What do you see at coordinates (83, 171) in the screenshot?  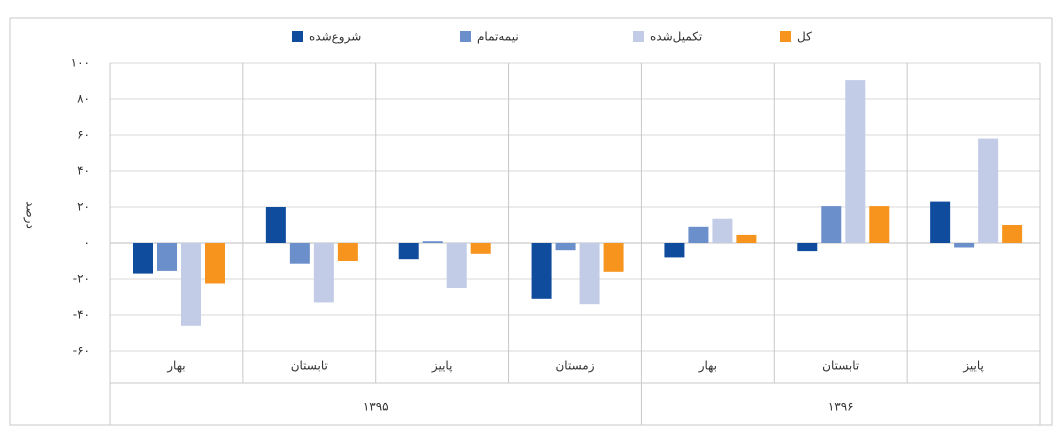 I see `y-tick-label: ۴۰` at bounding box center [83, 171].